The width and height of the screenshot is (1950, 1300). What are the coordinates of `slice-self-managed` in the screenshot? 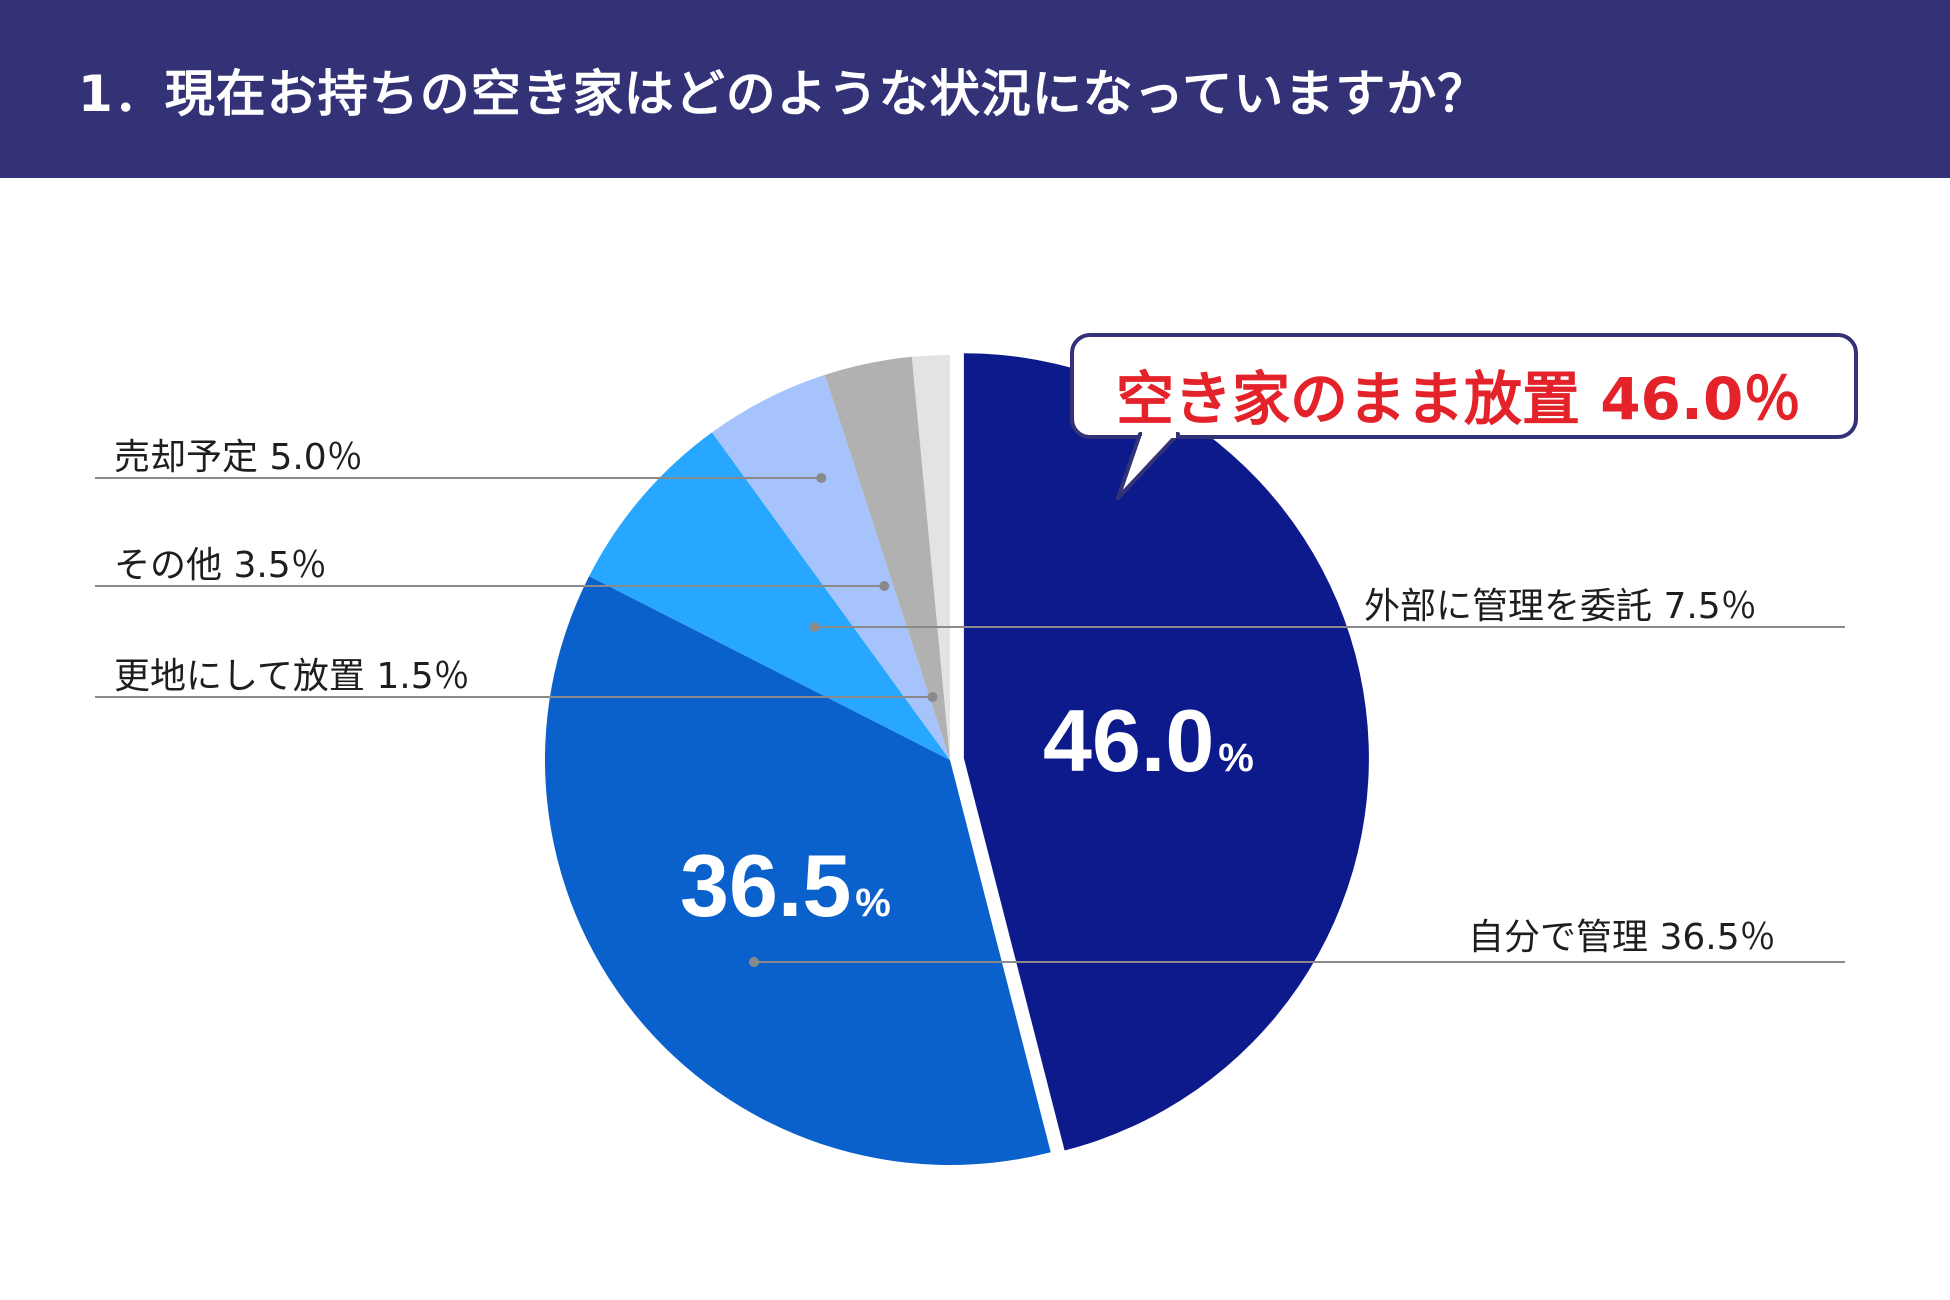 It's located at (798, 870).